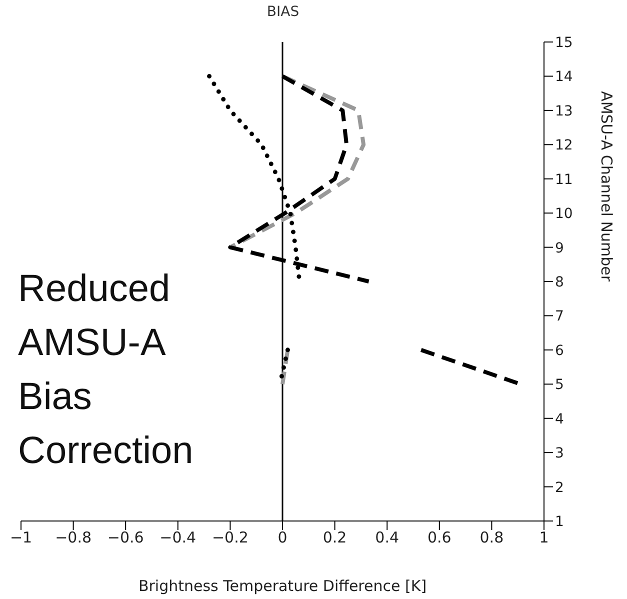  I want to click on y-tick-label: 10, so click(564, 214).